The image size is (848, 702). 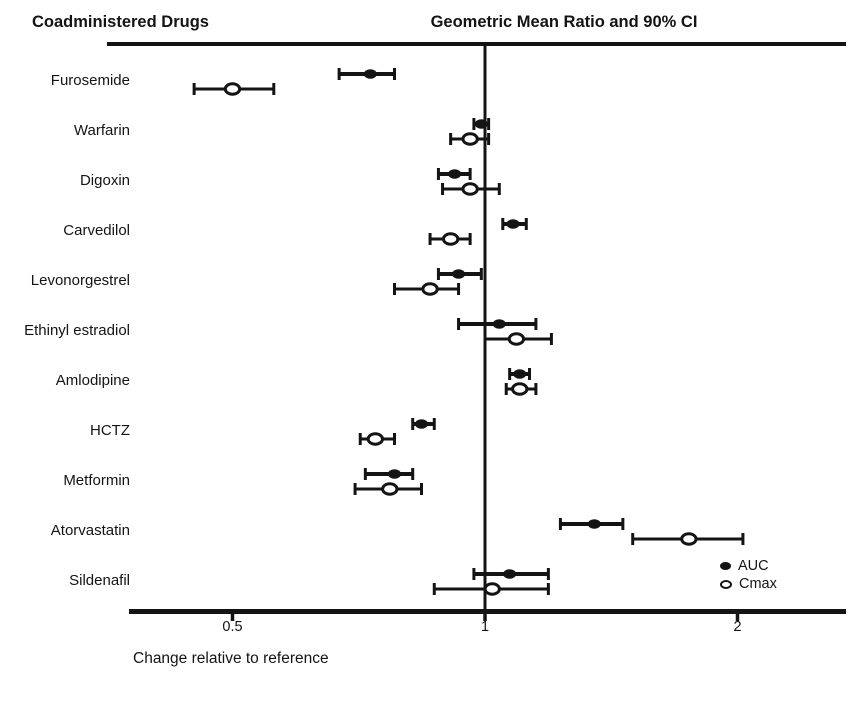 What do you see at coordinates (470, 139) in the screenshot?
I see `cmax-marker-warfarin` at bounding box center [470, 139].